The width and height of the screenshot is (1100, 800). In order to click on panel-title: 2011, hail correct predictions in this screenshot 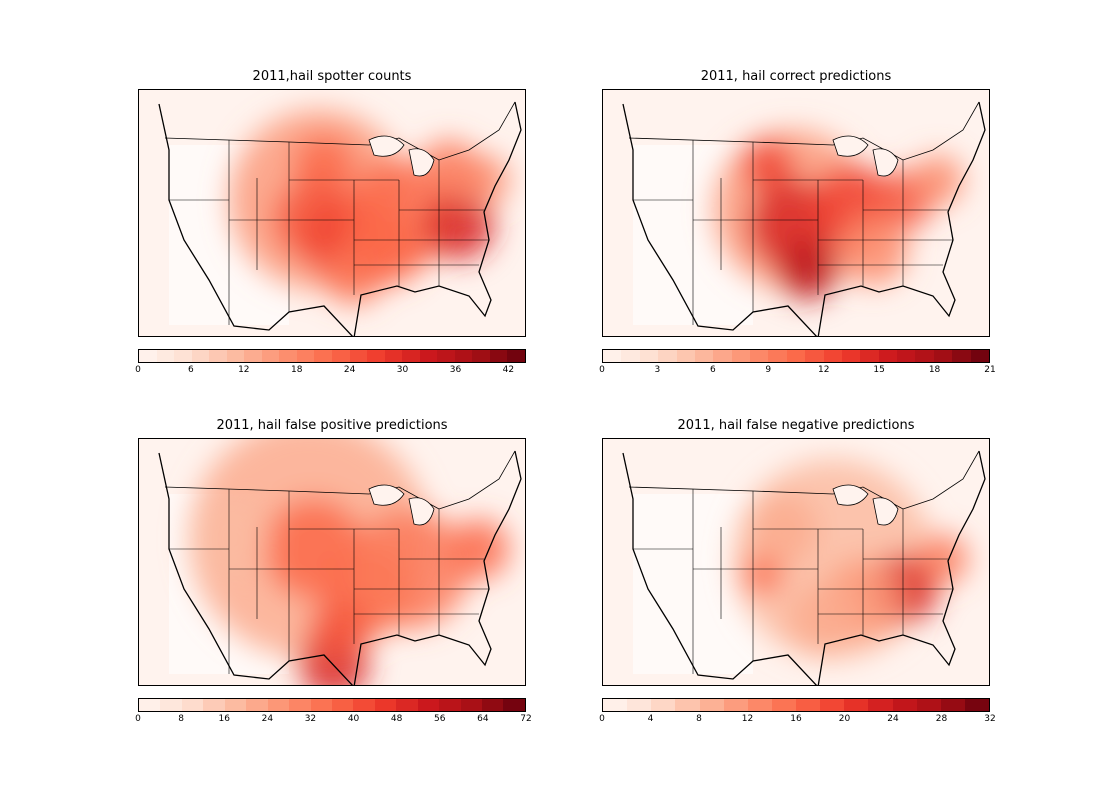, I will do `click(796, 76)`.